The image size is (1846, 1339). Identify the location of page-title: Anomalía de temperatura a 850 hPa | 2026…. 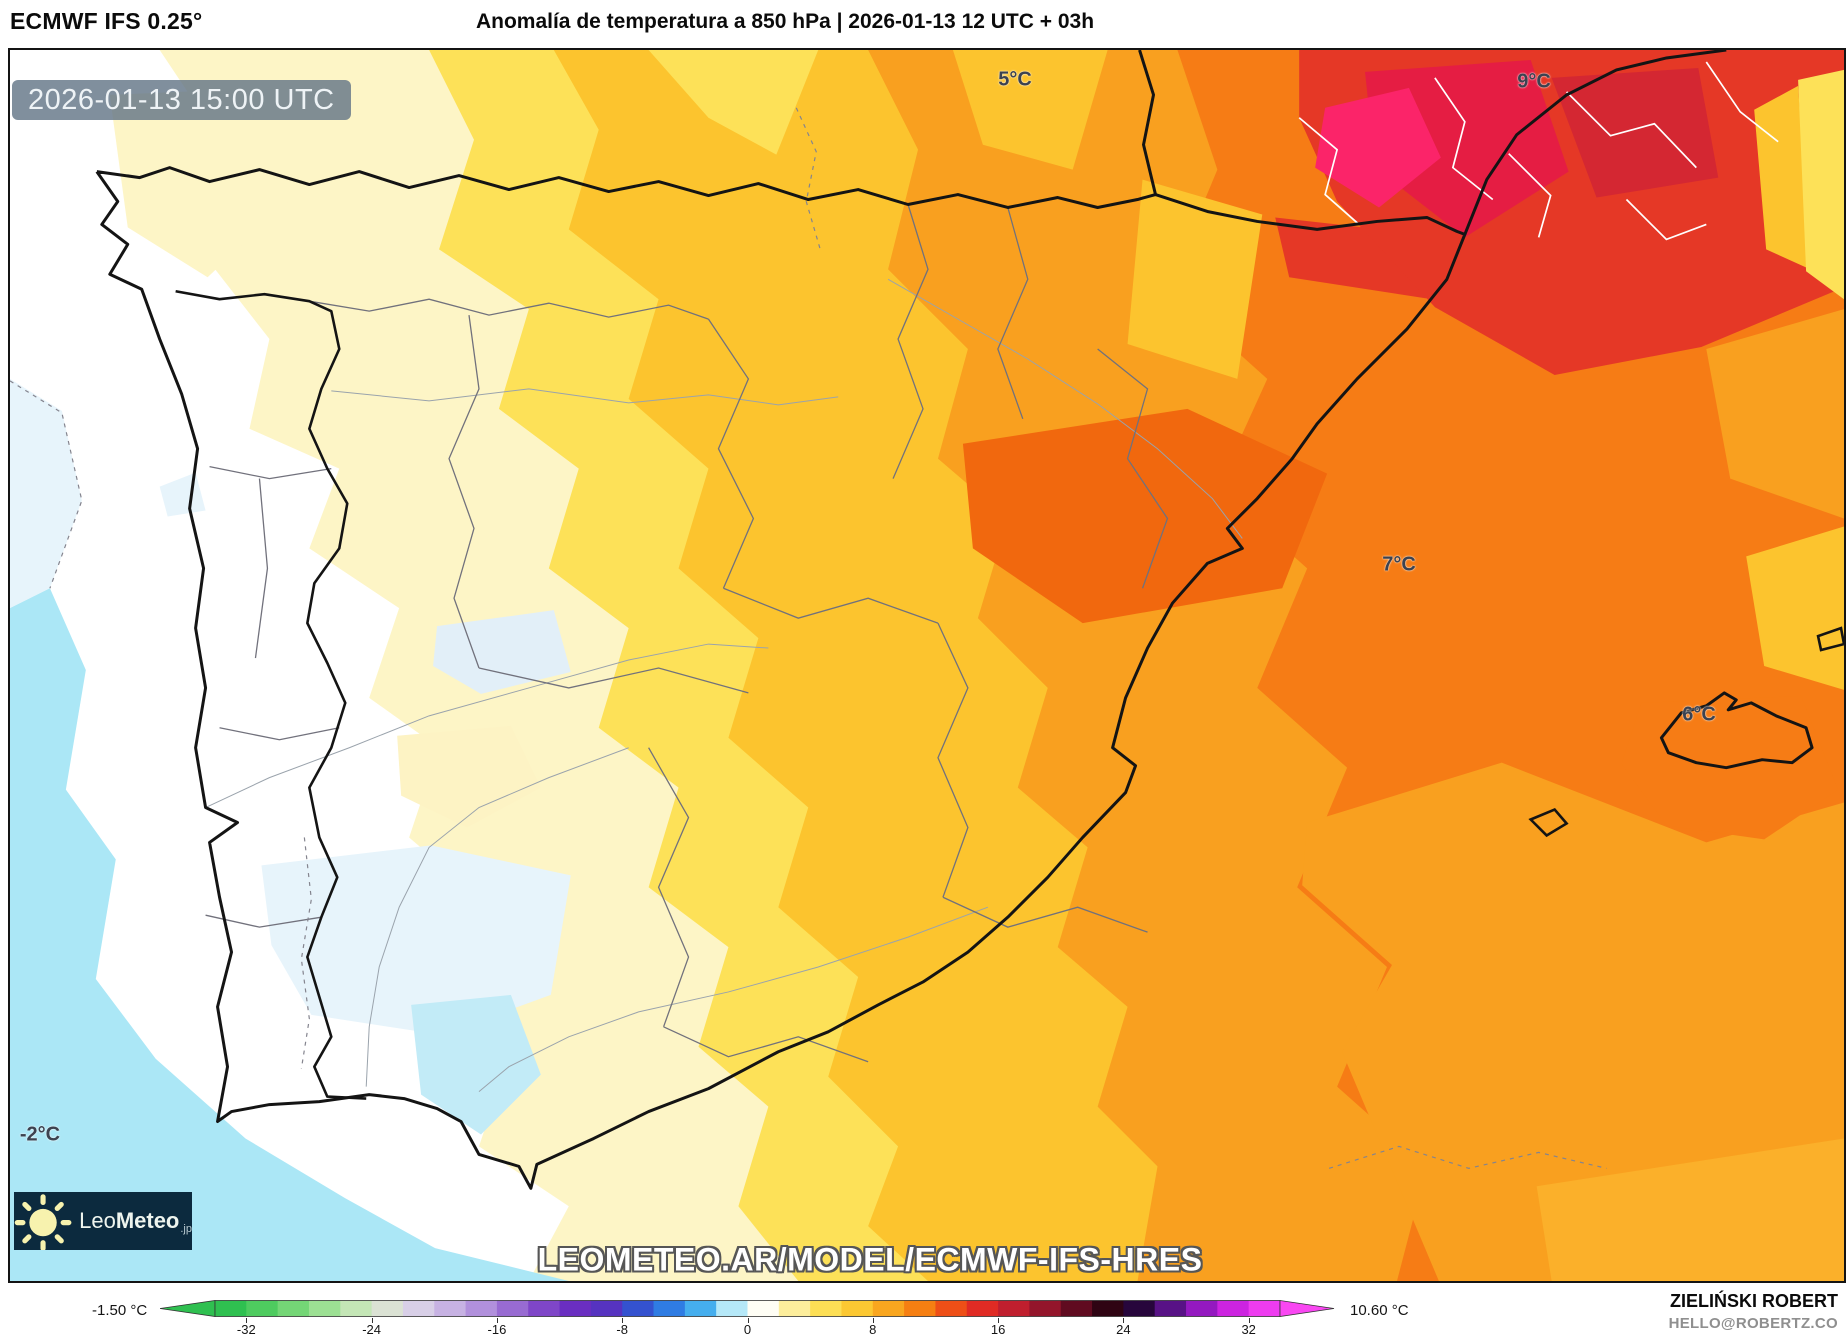
(785, 21).